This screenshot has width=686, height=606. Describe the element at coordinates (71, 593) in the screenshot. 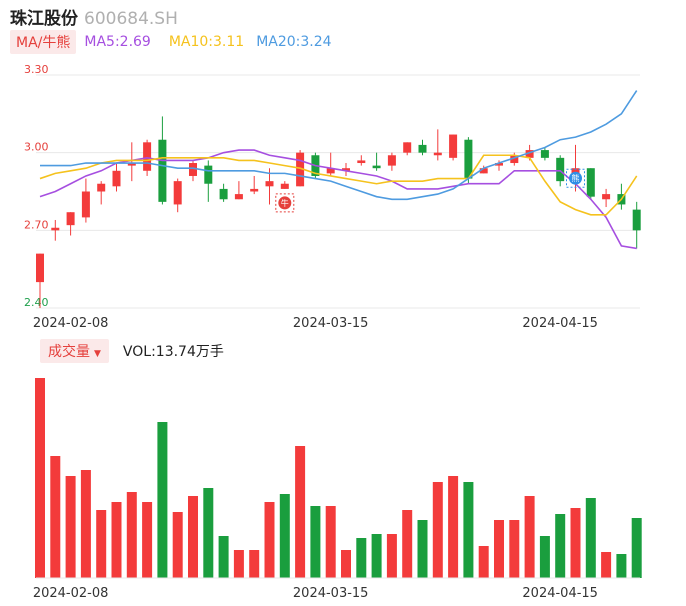

I see `volume-x-tick-label: 2024-02-08` at that location.